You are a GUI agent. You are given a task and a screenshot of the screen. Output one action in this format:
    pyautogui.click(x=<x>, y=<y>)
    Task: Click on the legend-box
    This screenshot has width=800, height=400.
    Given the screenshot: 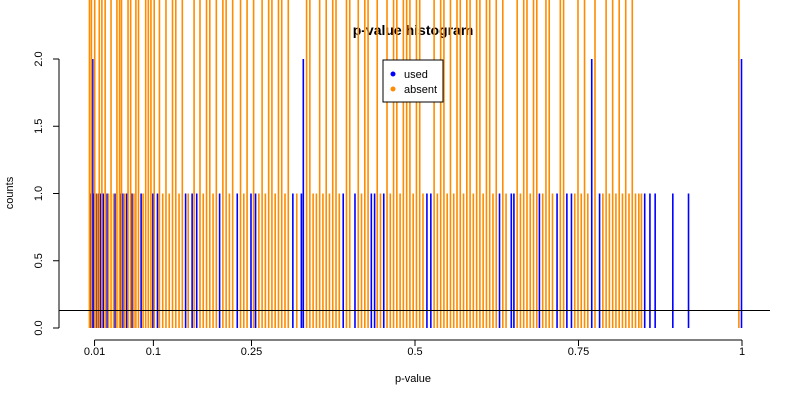 What is the action you would take?
    pyautogui.click(x=413, y=81)
    